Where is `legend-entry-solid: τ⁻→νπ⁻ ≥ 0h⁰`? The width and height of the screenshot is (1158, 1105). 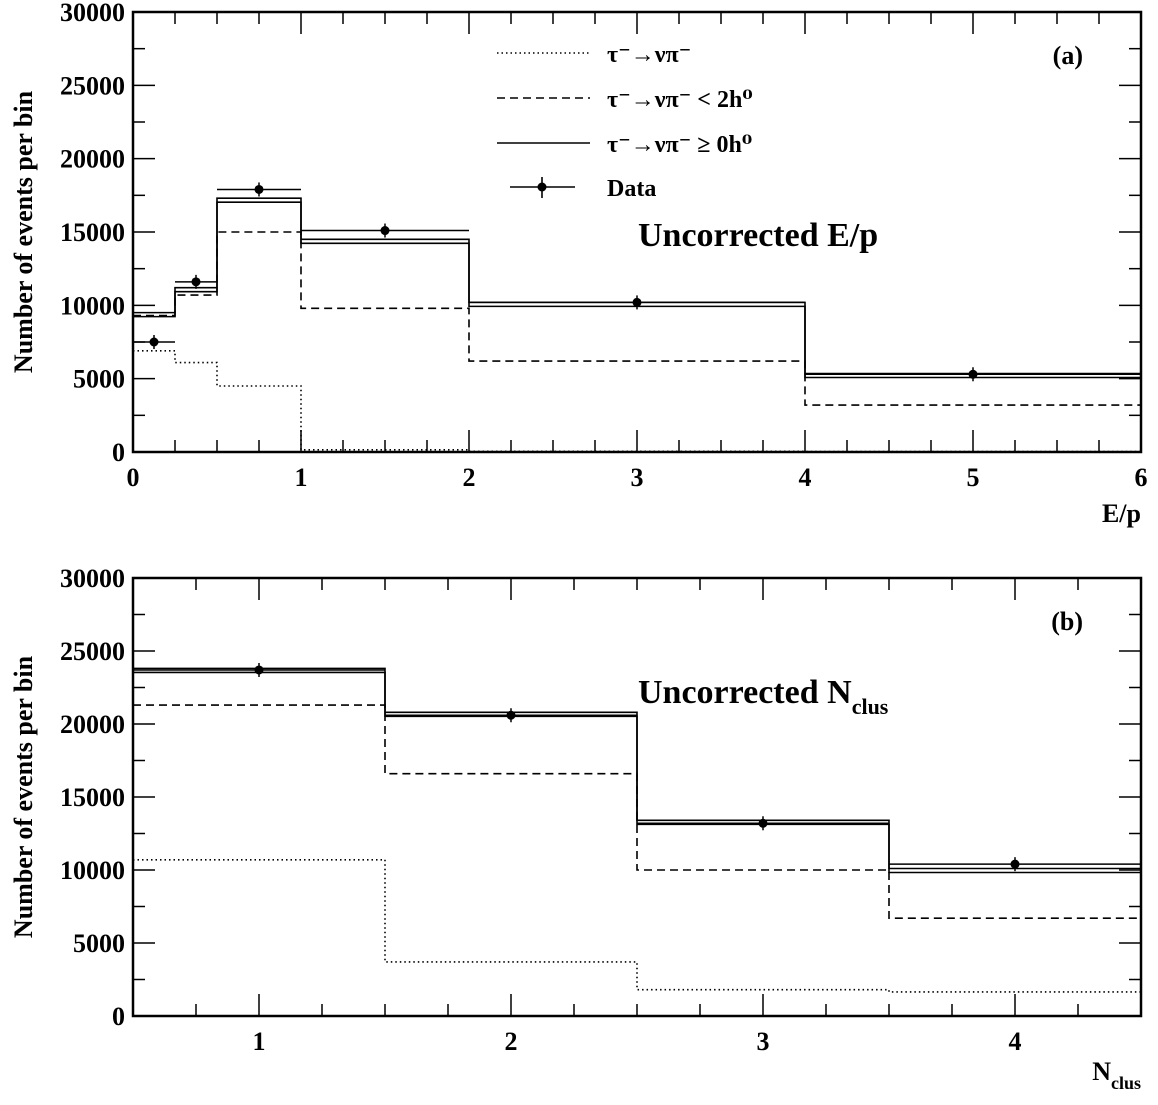
legend-entry-solid: τ⁻→νπ⁻ ≥ 0h⁰ is located at coordinates (624, 145).